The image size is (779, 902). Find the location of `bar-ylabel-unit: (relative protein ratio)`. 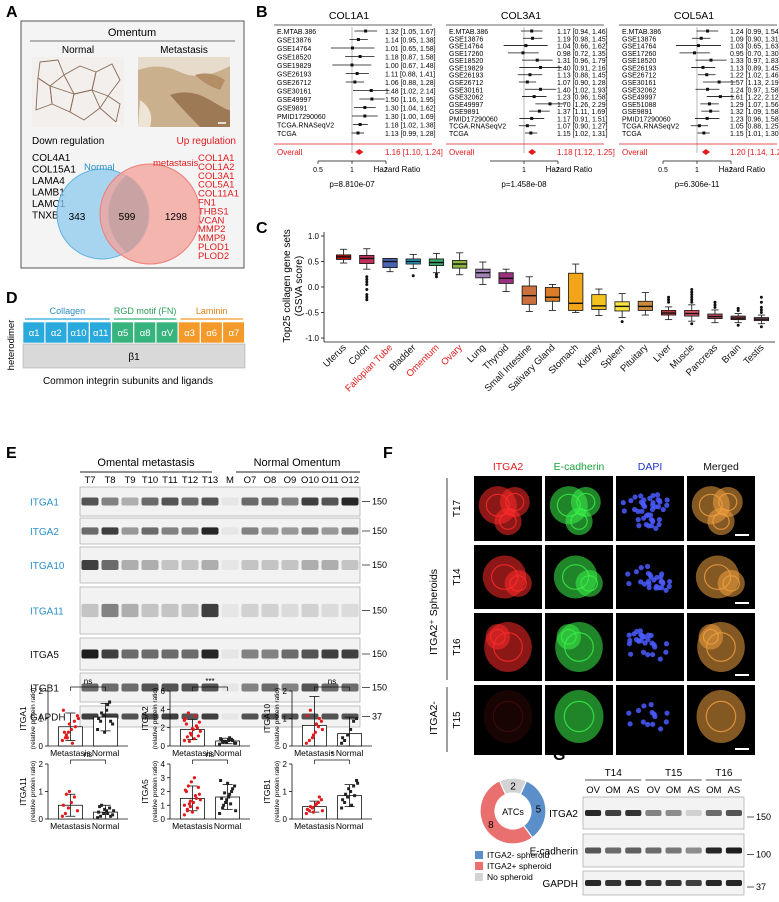

bar-ylabel-unit: (relative protein ratio) is located at coordinates (277, 791).